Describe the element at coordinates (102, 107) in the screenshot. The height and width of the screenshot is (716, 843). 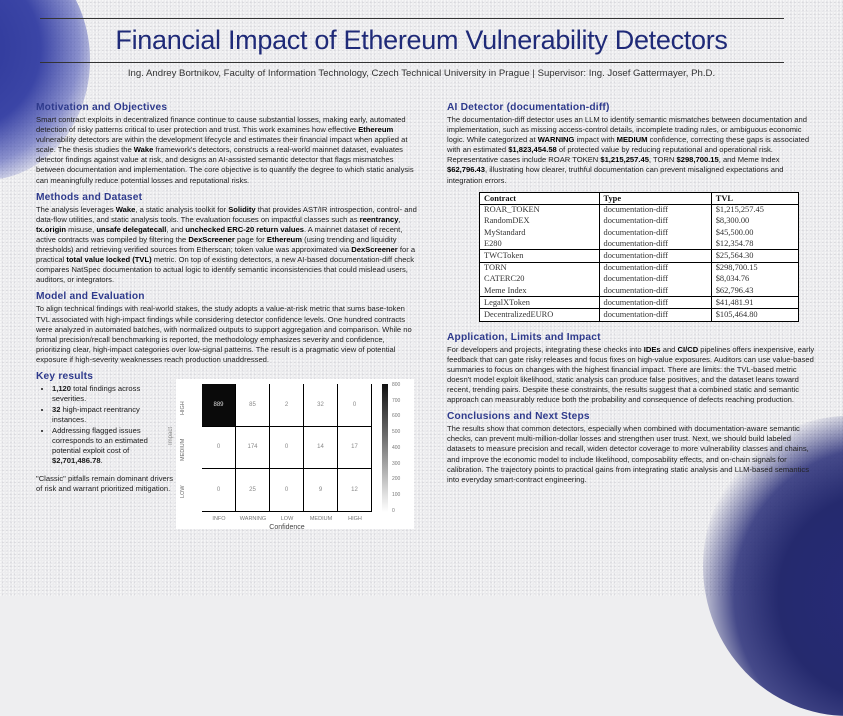
I see `section-heading: Motivation and Objectives` at that location.